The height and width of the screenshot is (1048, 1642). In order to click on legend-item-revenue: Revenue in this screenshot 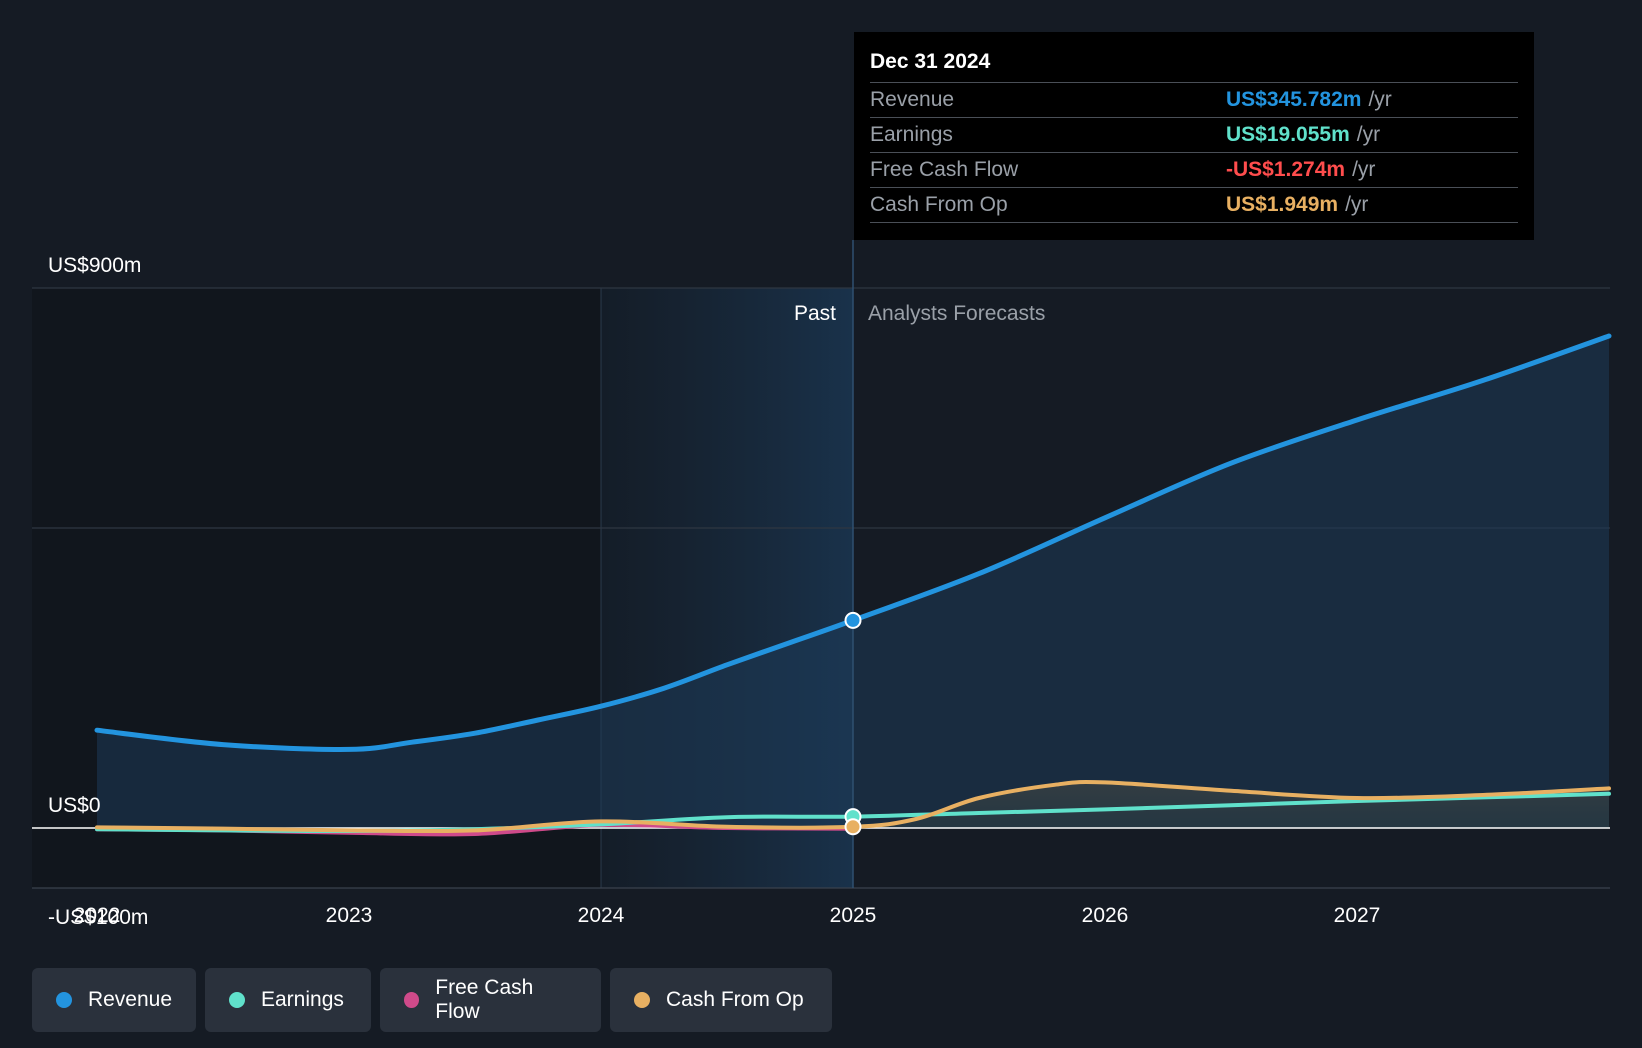, I will do `click(114, 1000)`.